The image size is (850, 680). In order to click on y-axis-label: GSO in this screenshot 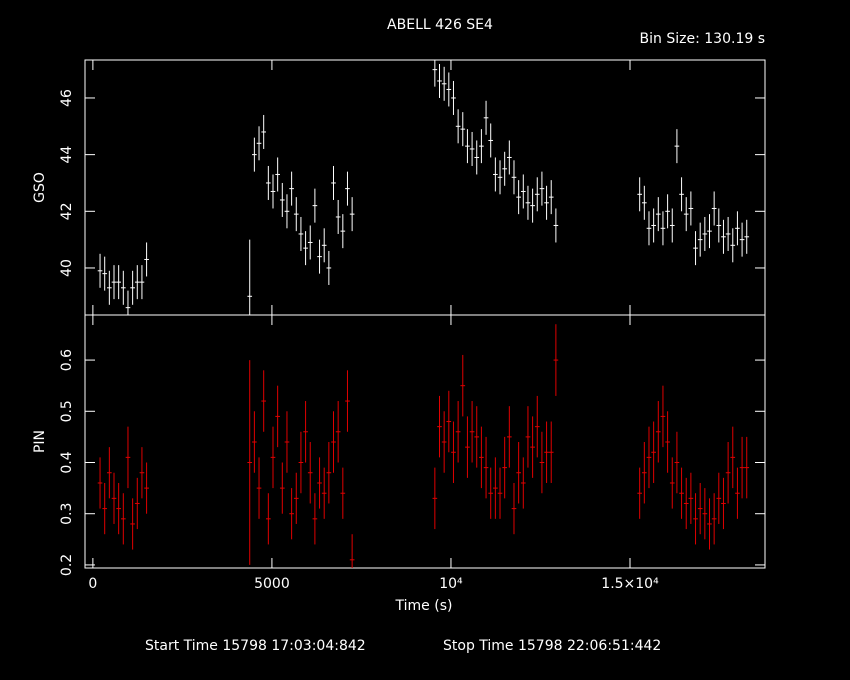, I will do `click(40, 187)`.